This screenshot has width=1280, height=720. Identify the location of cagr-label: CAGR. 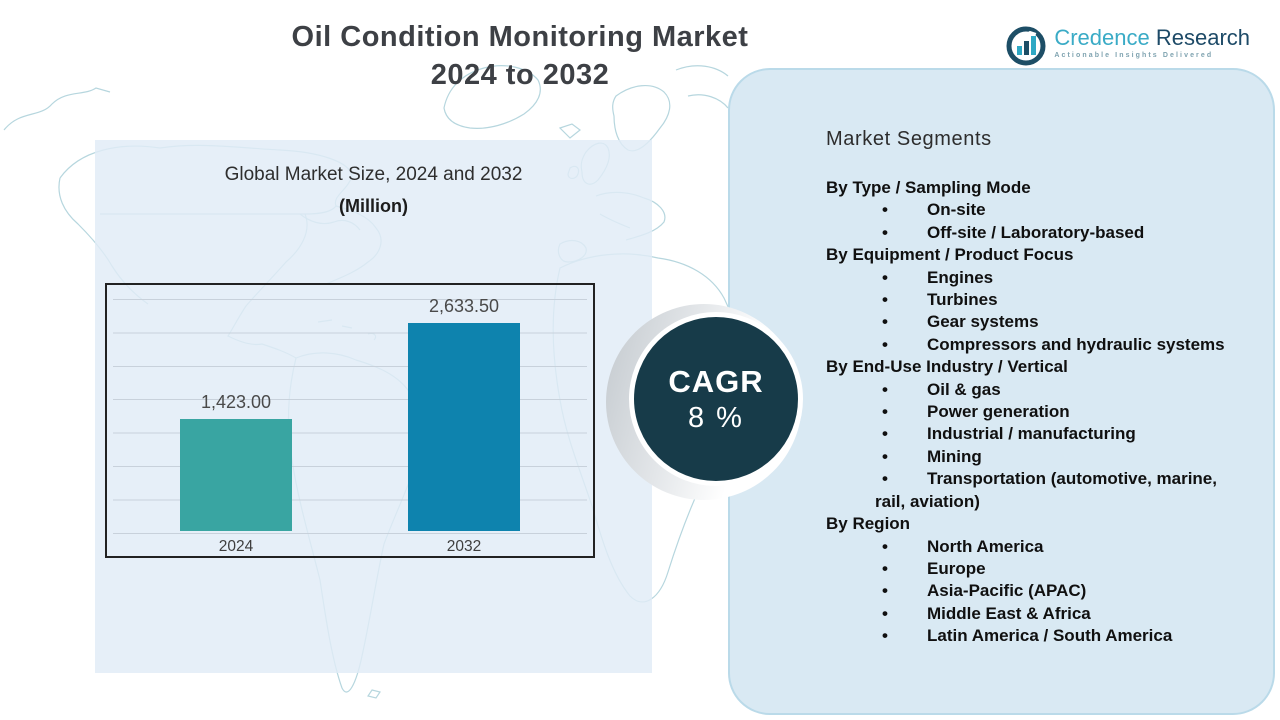
(716, 381).